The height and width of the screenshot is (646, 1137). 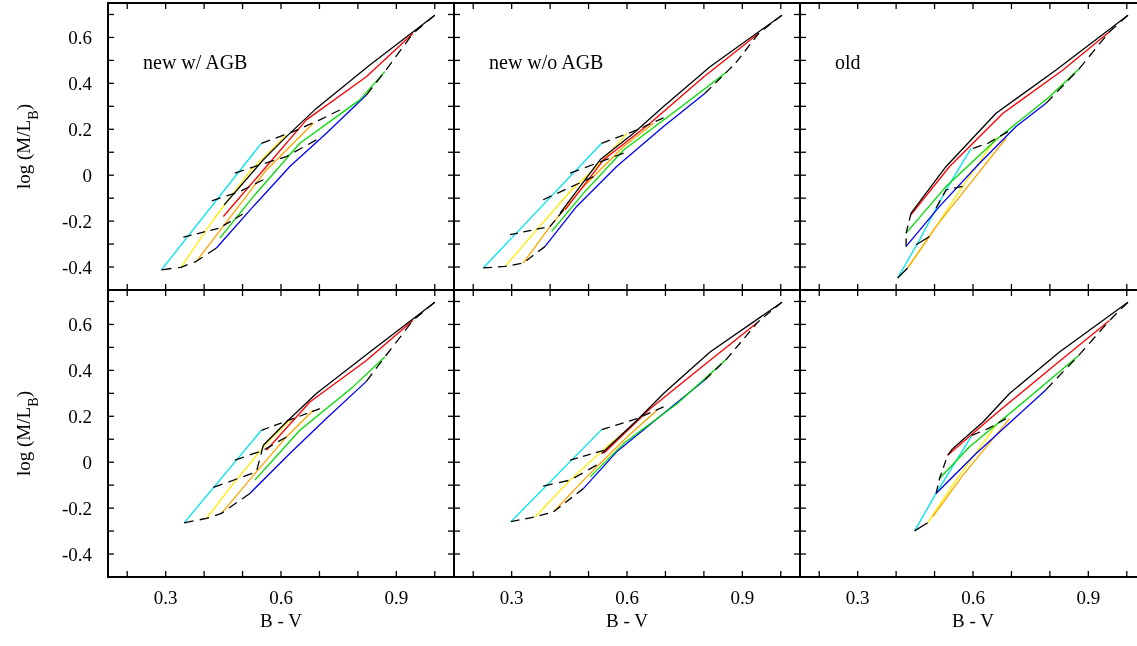 I want to click on annotation: new w/ AGB, so click(x=195, y=62).